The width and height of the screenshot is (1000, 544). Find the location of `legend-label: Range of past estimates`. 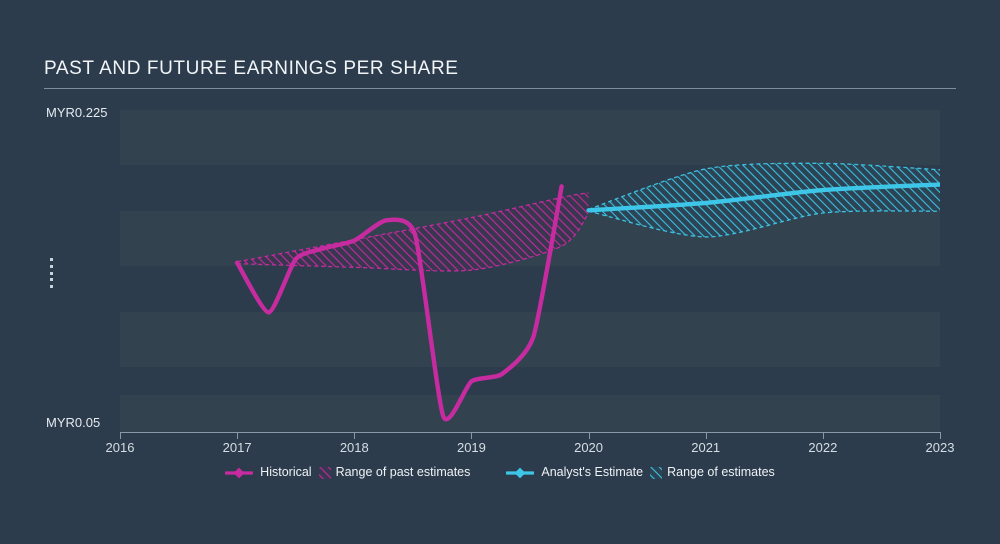

legend-label: Range of past estimates is located at coordinates (403, 472).